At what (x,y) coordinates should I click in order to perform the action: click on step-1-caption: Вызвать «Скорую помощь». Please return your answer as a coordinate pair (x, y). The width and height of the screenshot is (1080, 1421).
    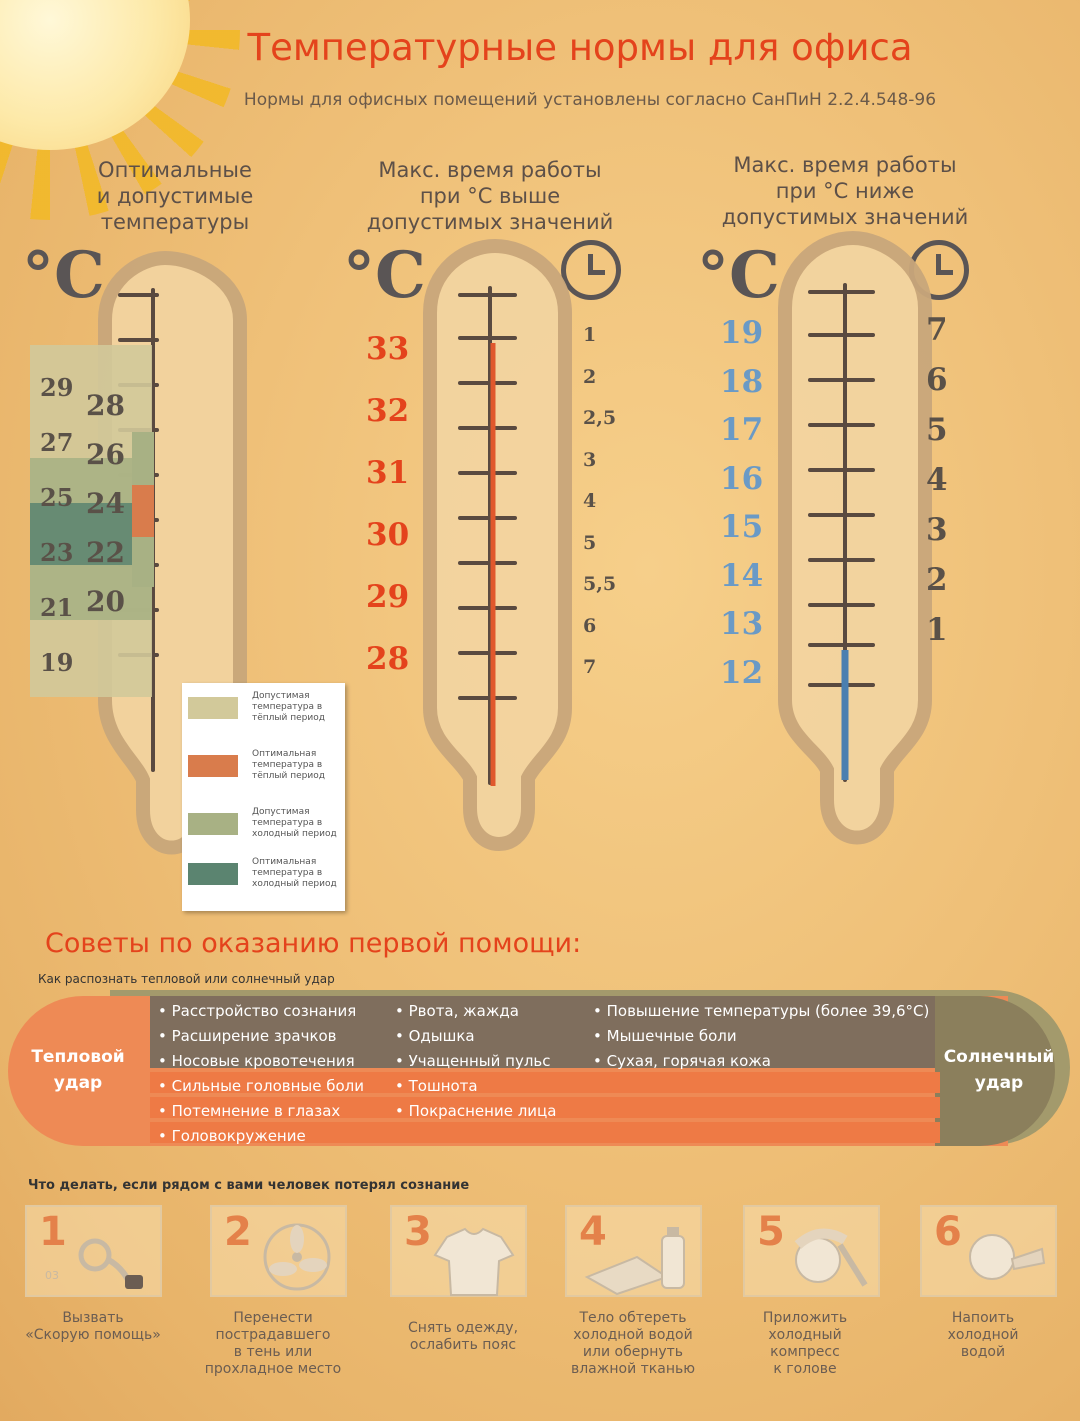
    Looking at the image, I should click on (93, 1326).